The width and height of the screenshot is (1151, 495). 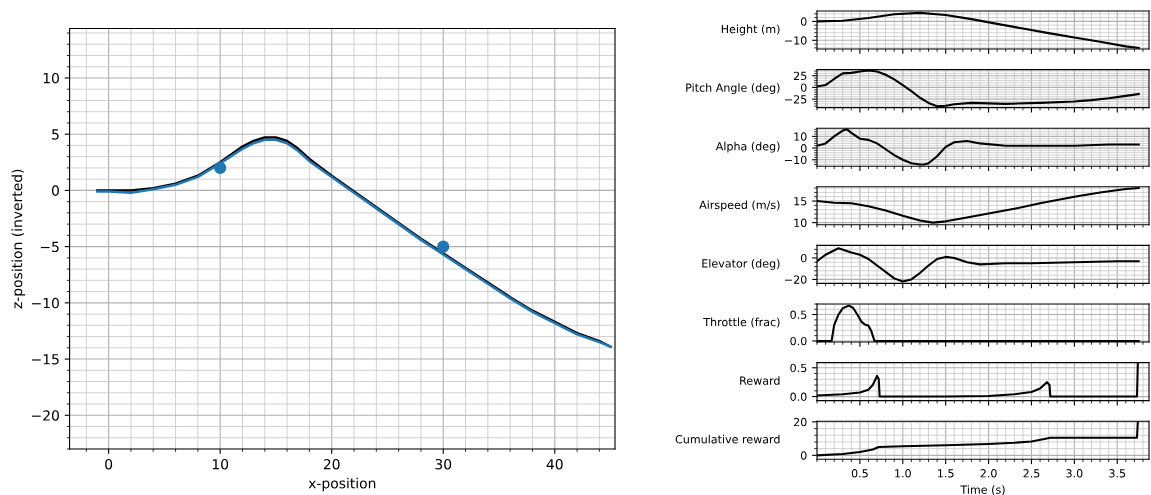 What do you see at coordinates (331, 464) in the screenshot?
I see `x-tick-label: 20` at bounding box center [331, 464].